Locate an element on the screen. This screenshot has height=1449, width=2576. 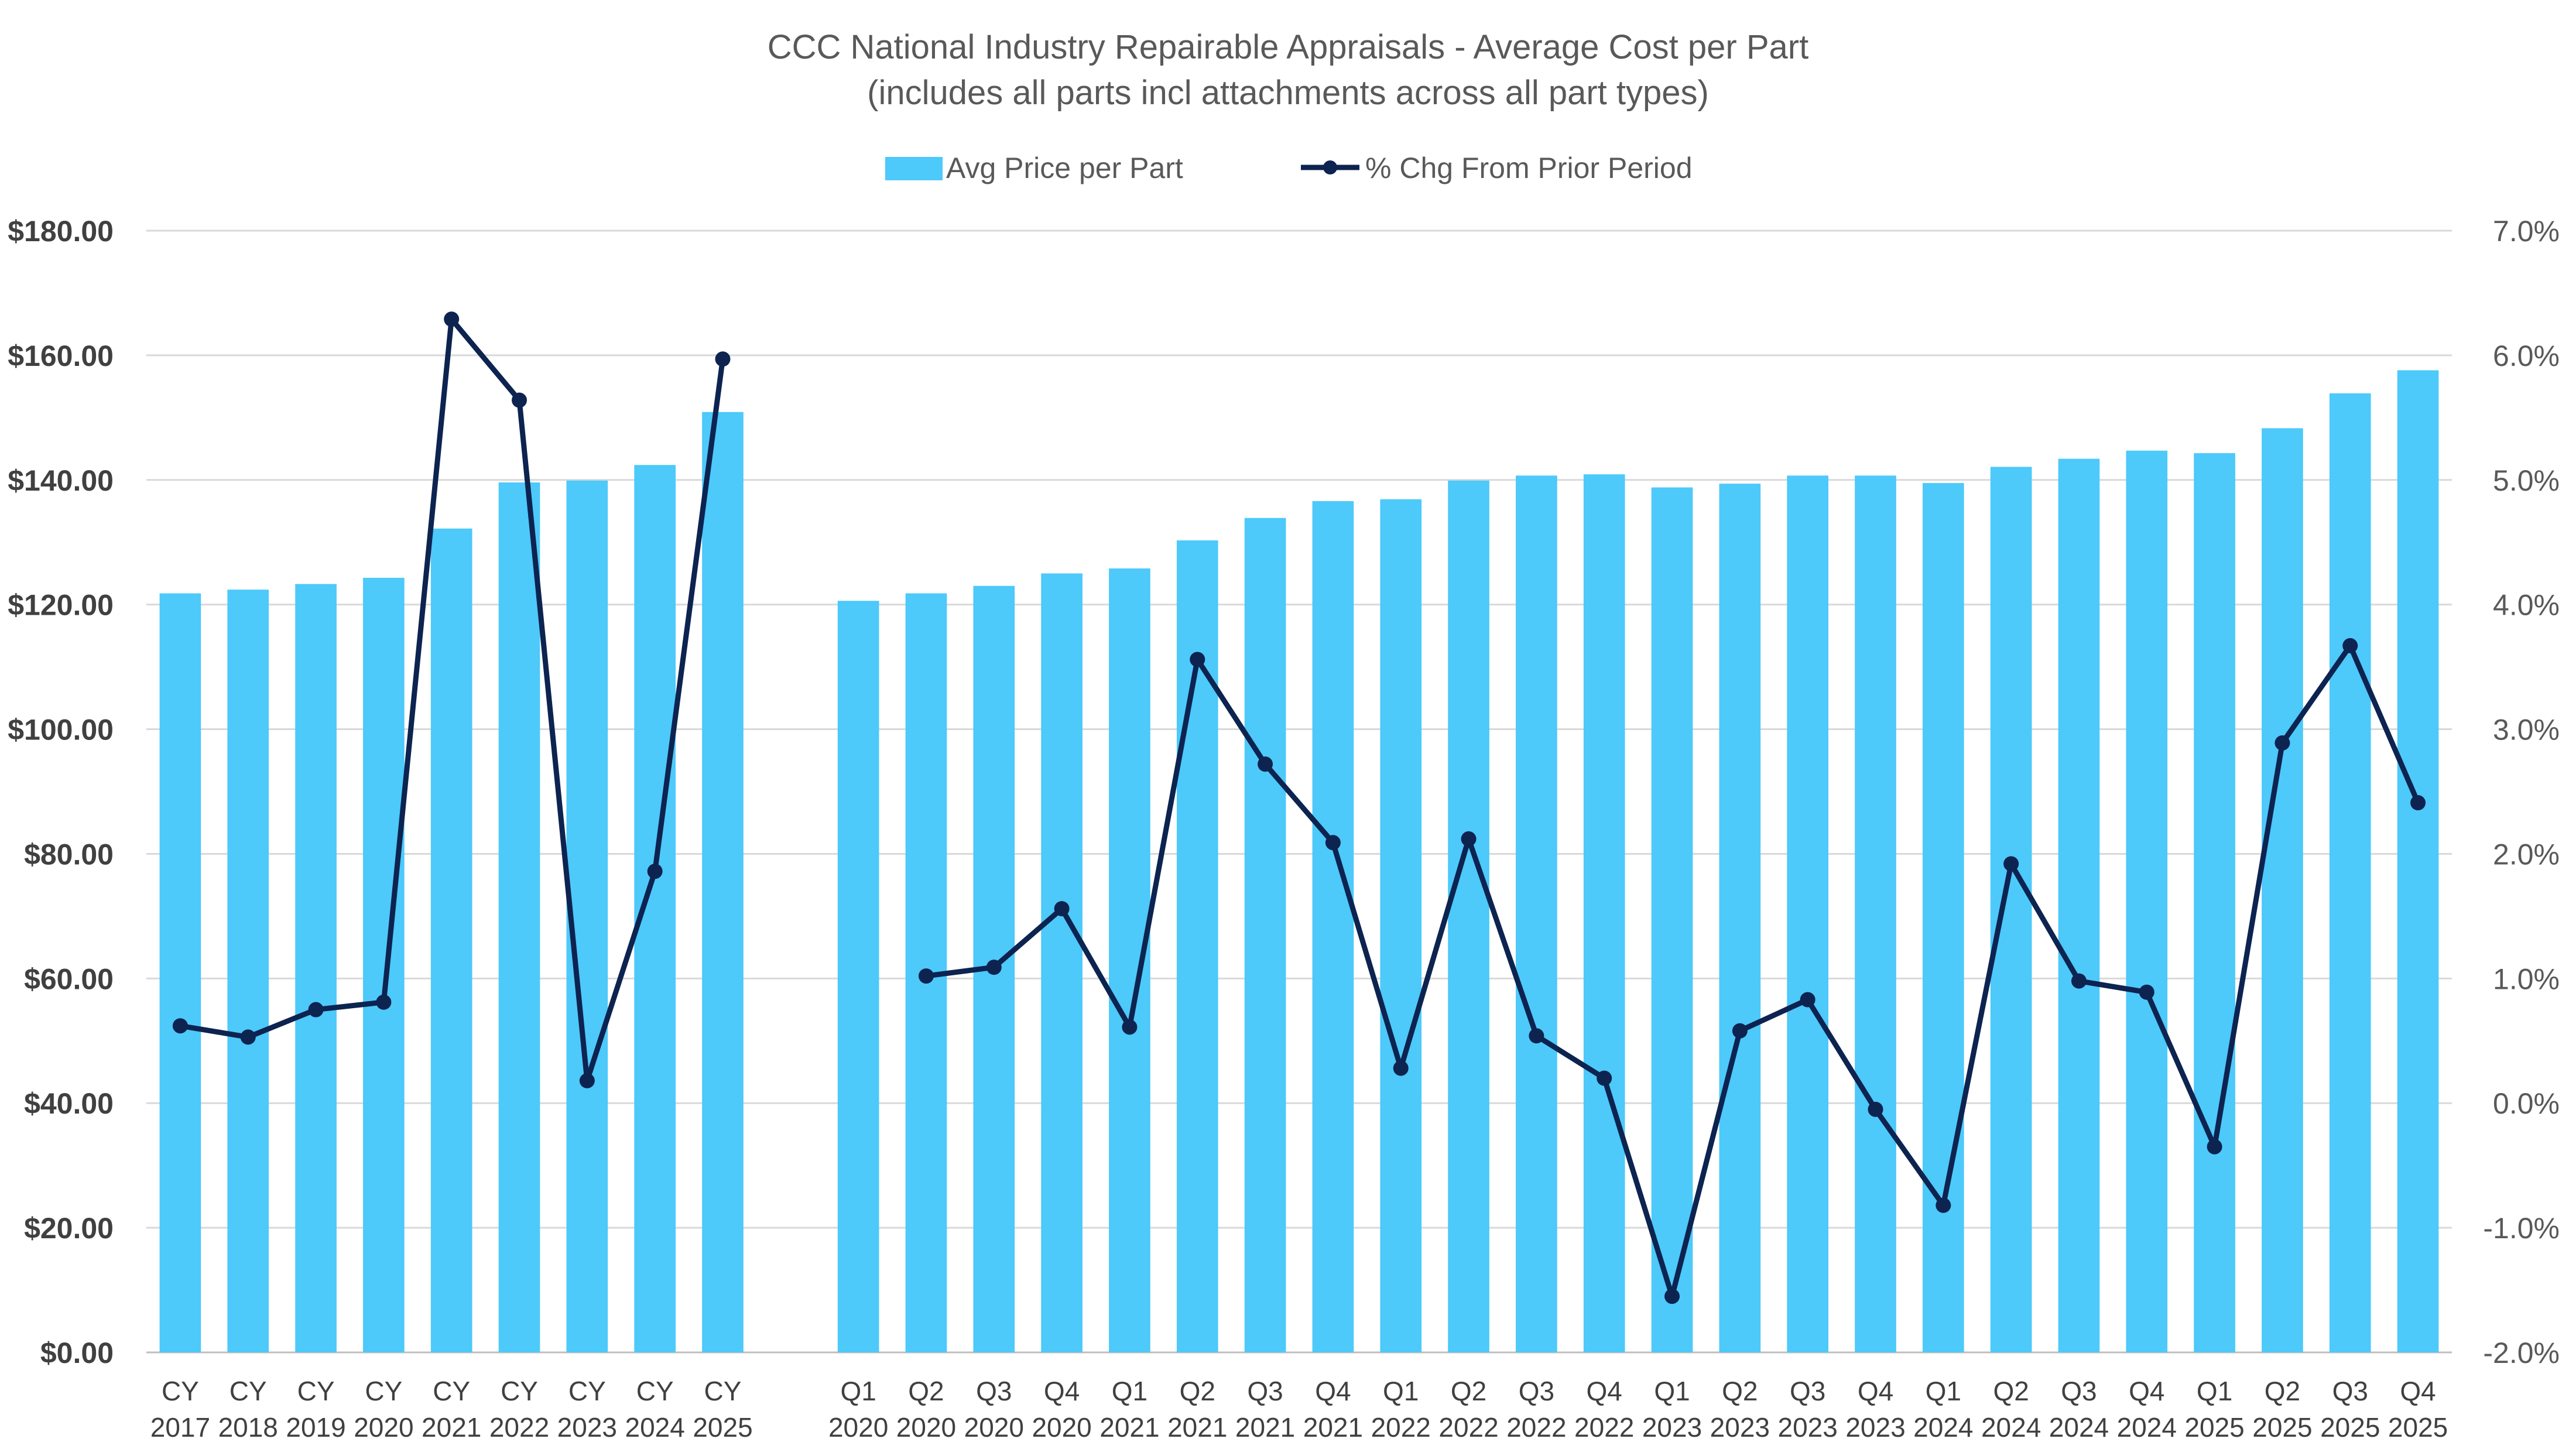
y-left-tick-label: $160.00 is located at coordinates (61, 356).